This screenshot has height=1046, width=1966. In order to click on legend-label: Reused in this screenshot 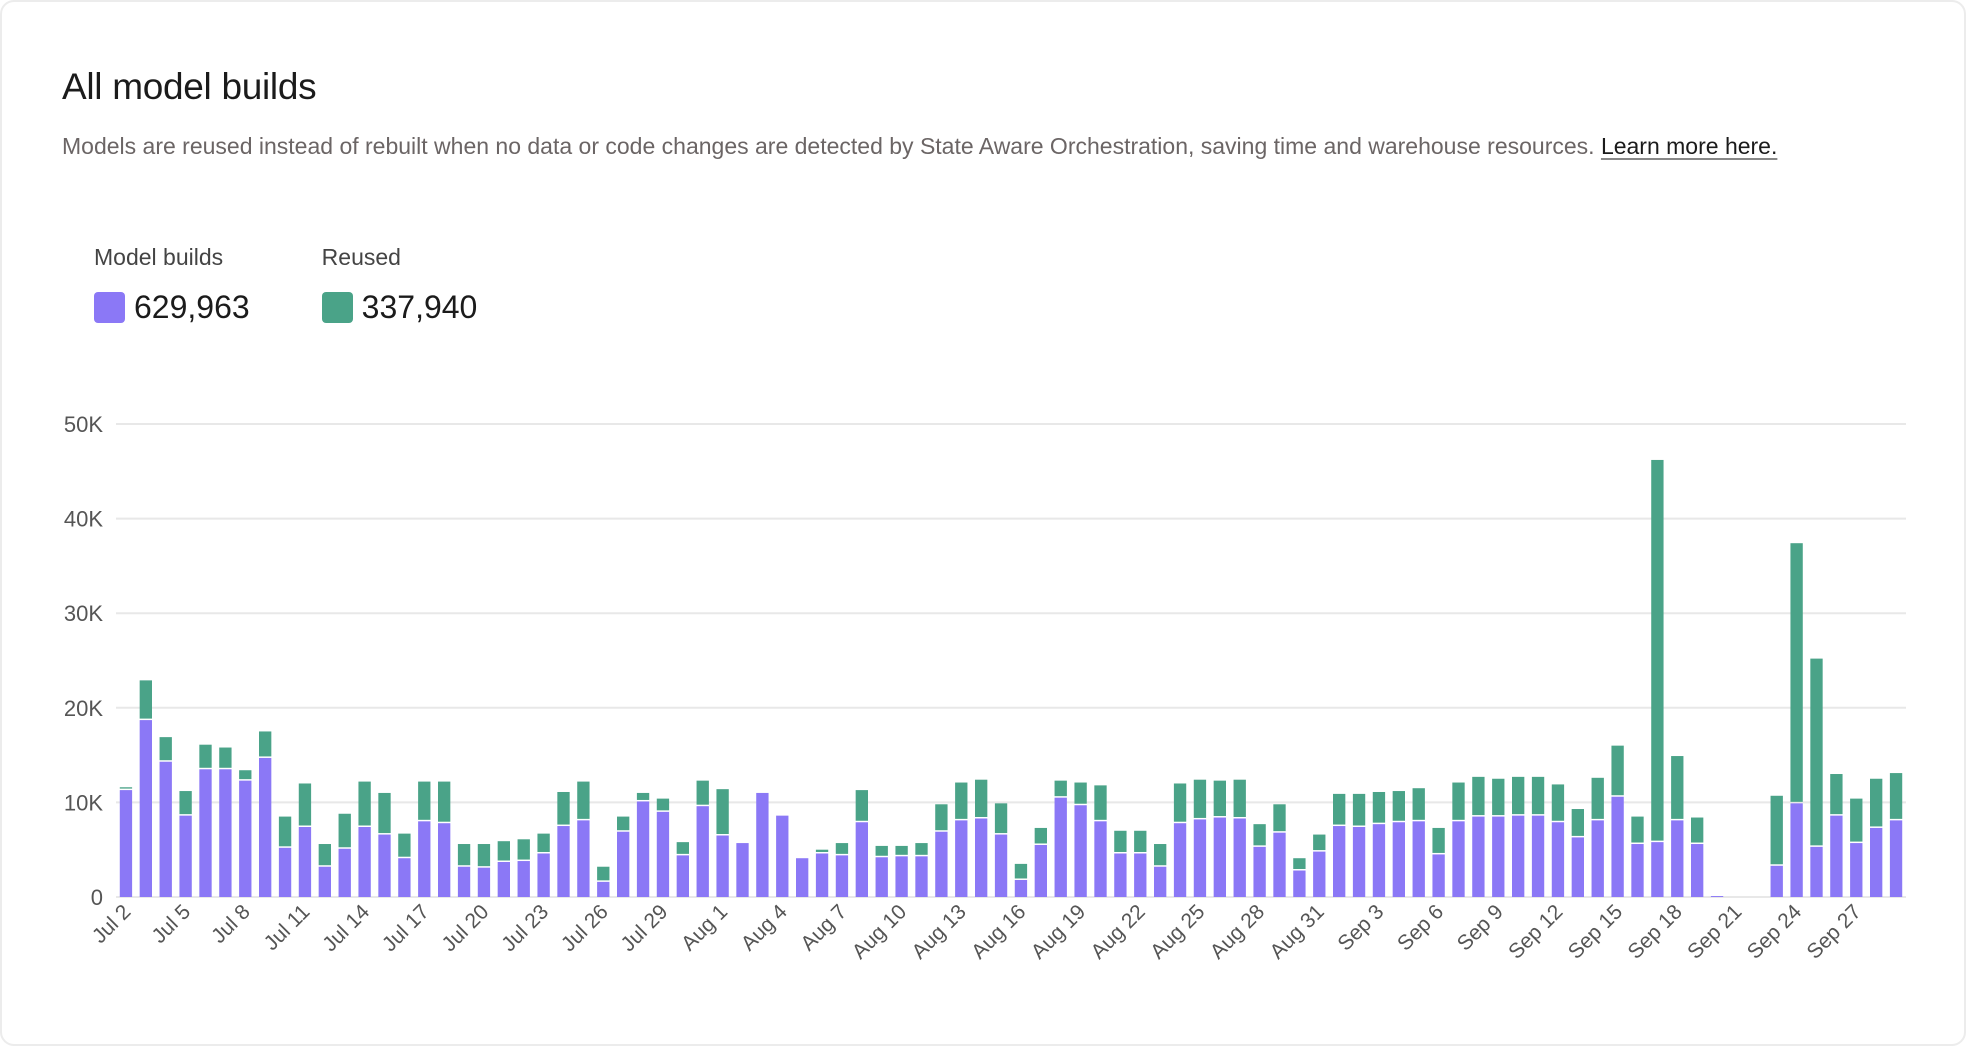, I will do `click(361, 257)`.